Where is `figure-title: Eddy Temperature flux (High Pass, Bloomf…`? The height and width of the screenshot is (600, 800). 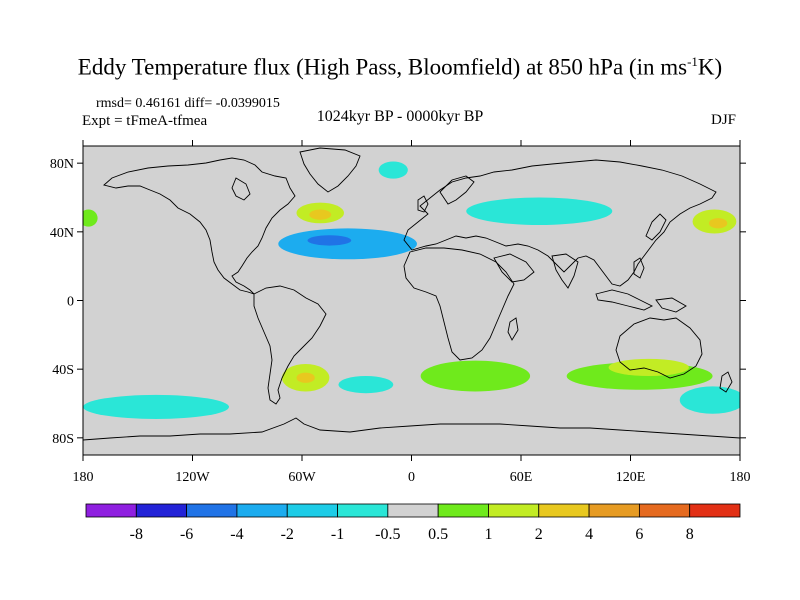
figure-title: Eddy Temperature flux (High Pass, Bloomf… is located at coordinates (400, 67).